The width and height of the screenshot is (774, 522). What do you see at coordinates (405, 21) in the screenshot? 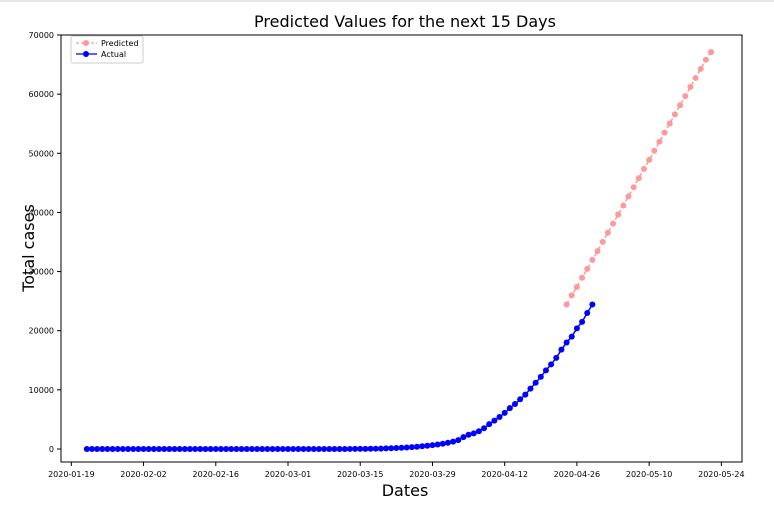
I see `chart-title: Predicted Values for the next 15 Days` at bounding box center [405, 21].